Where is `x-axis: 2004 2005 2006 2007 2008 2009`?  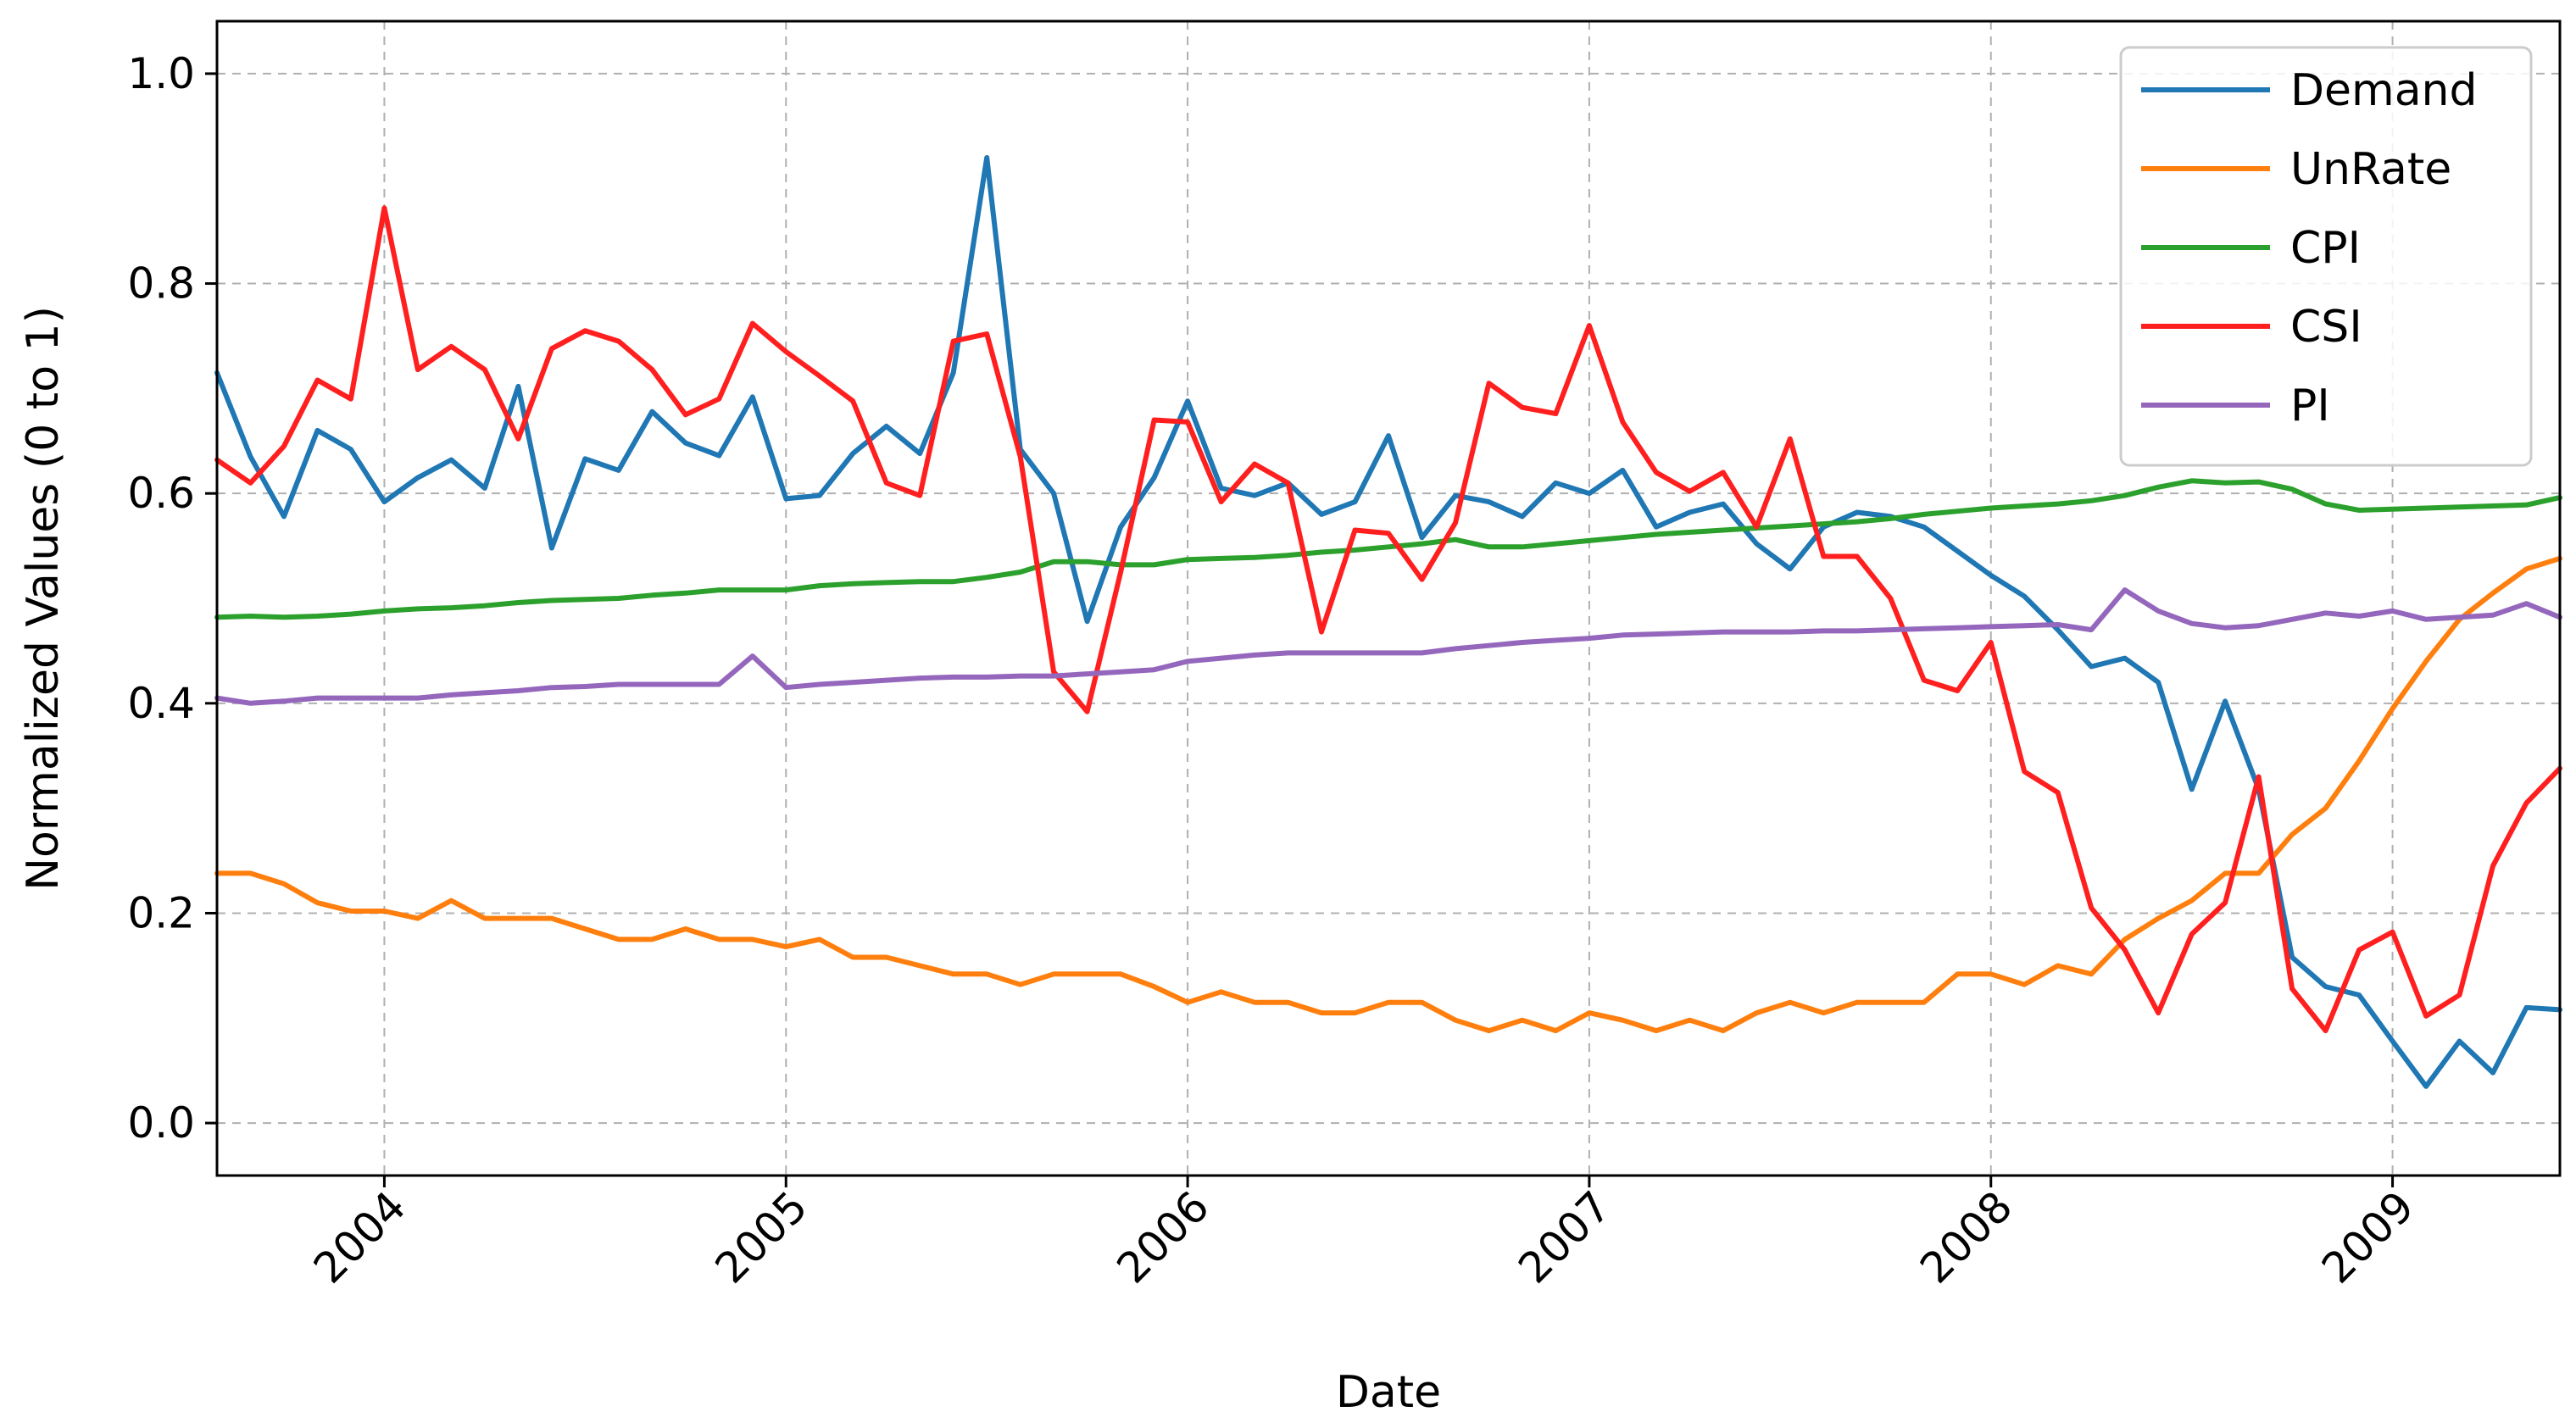 x-axis: 2004 2005 2006 2007 2008 2009 is located at coordinates (1363, 1234).